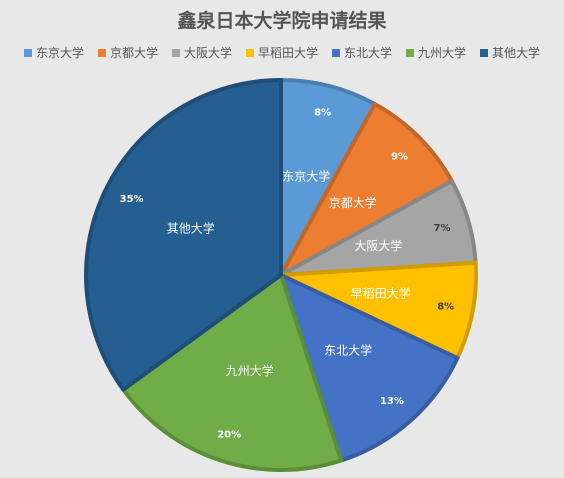 This screenshot has height=478, width=564. What do you see at coordinates (353, 202) in the screenshot?
I see `slice-category-label: 京都大学` at bounding box center [353, 202].